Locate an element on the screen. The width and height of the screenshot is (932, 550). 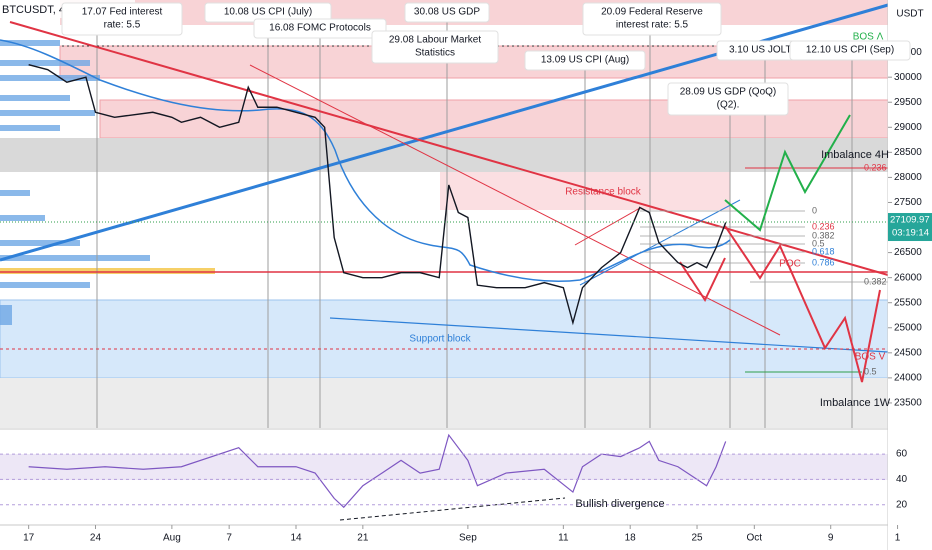
support-zone is located at coordinates (444, 339).